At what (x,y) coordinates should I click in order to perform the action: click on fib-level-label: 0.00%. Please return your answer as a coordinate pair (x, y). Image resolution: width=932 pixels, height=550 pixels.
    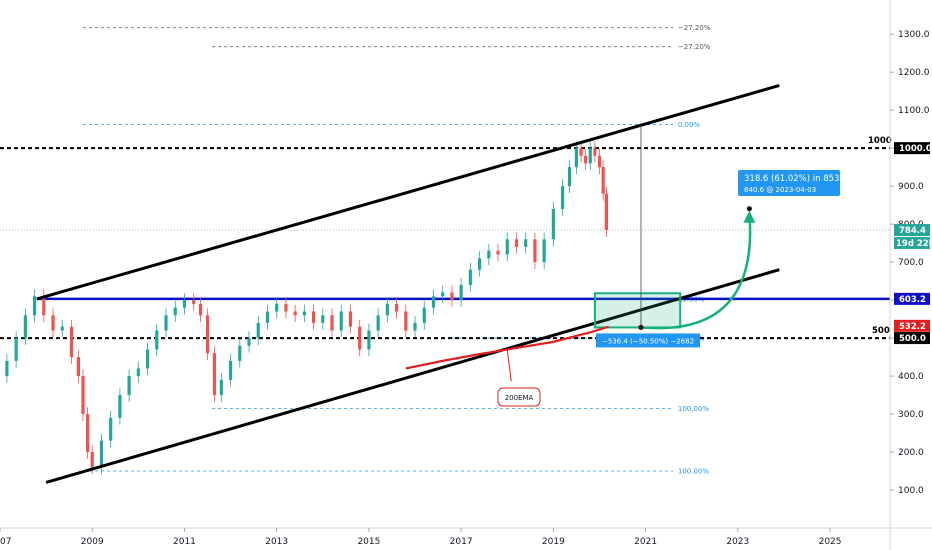
    Looking at the image, I should click on (689, 125).